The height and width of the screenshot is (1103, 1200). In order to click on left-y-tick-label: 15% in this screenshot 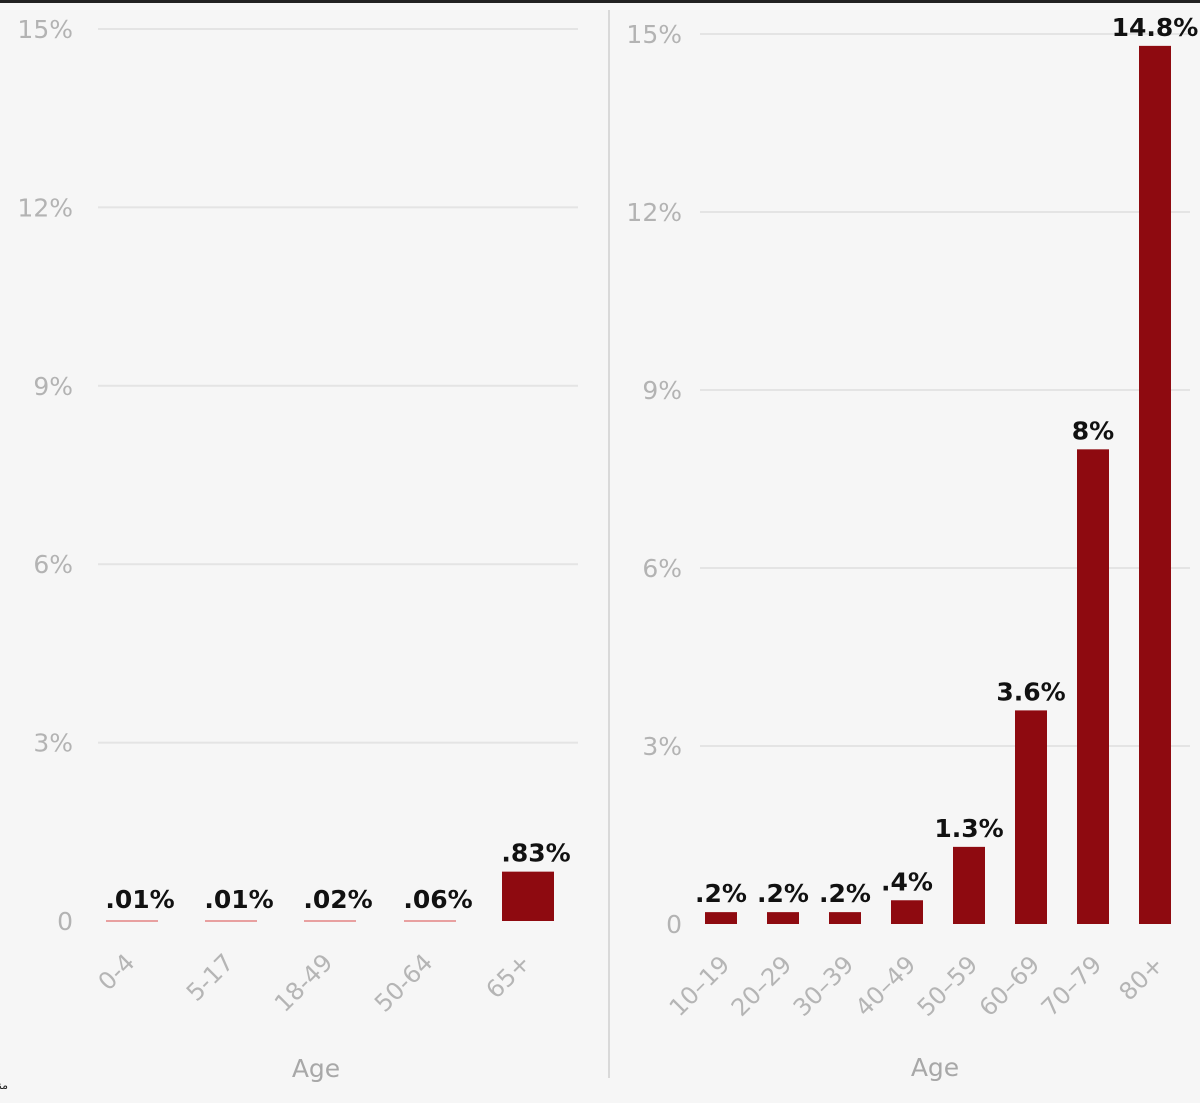, I will do `click(45, 29)`.